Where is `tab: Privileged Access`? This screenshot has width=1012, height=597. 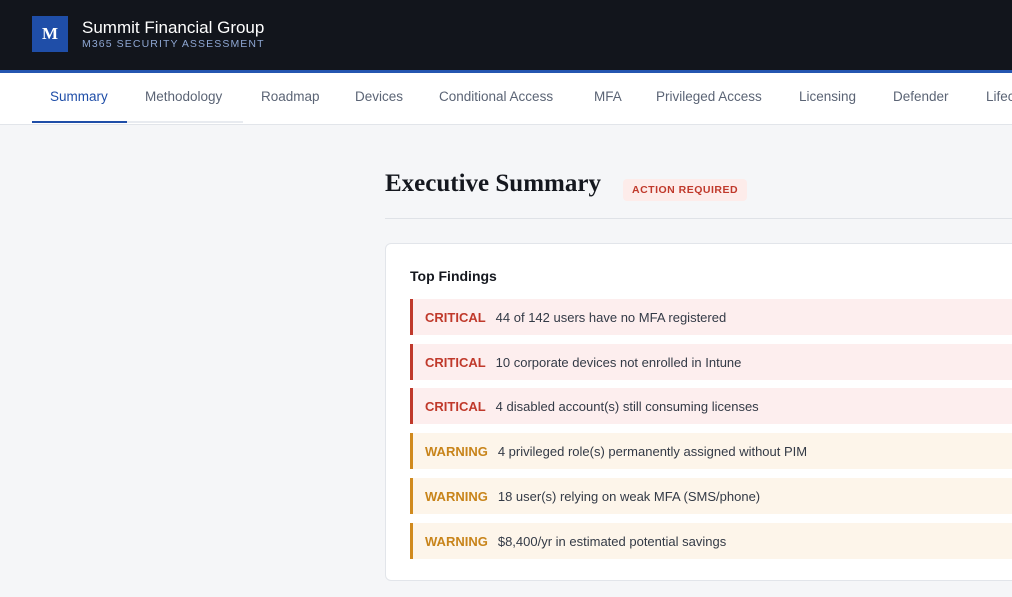
tab: Privileged Access is located at coordinates (709, 96).